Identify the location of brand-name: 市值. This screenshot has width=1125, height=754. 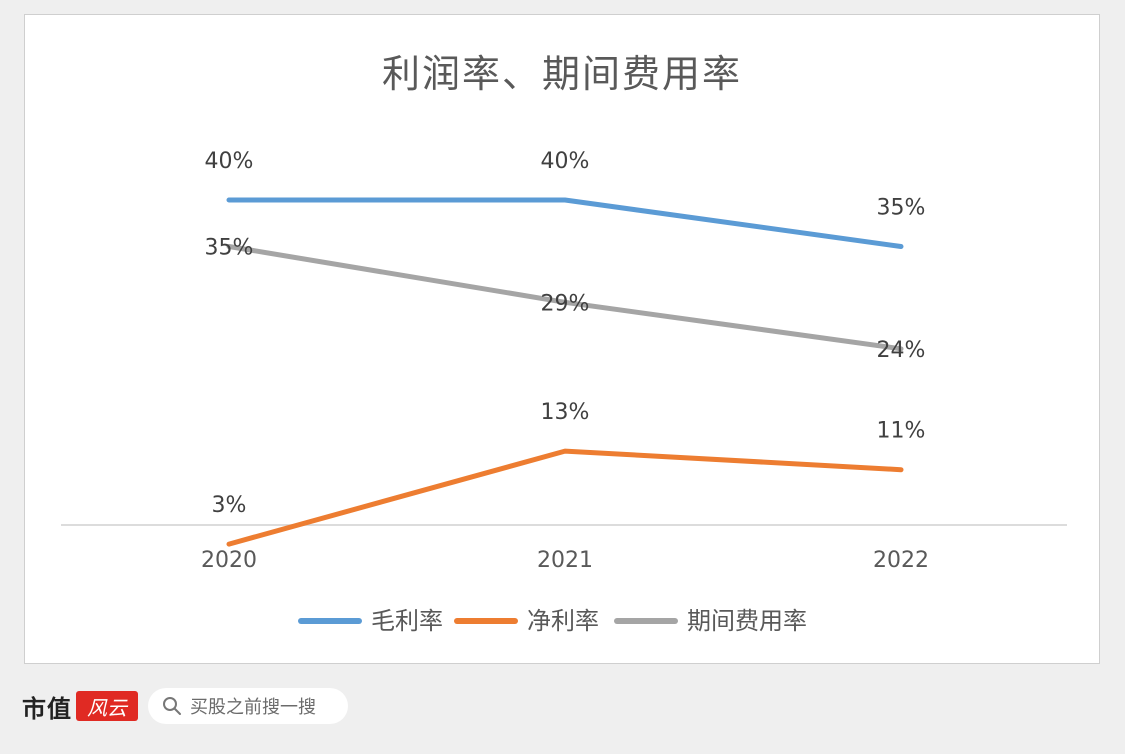
(47, 708).